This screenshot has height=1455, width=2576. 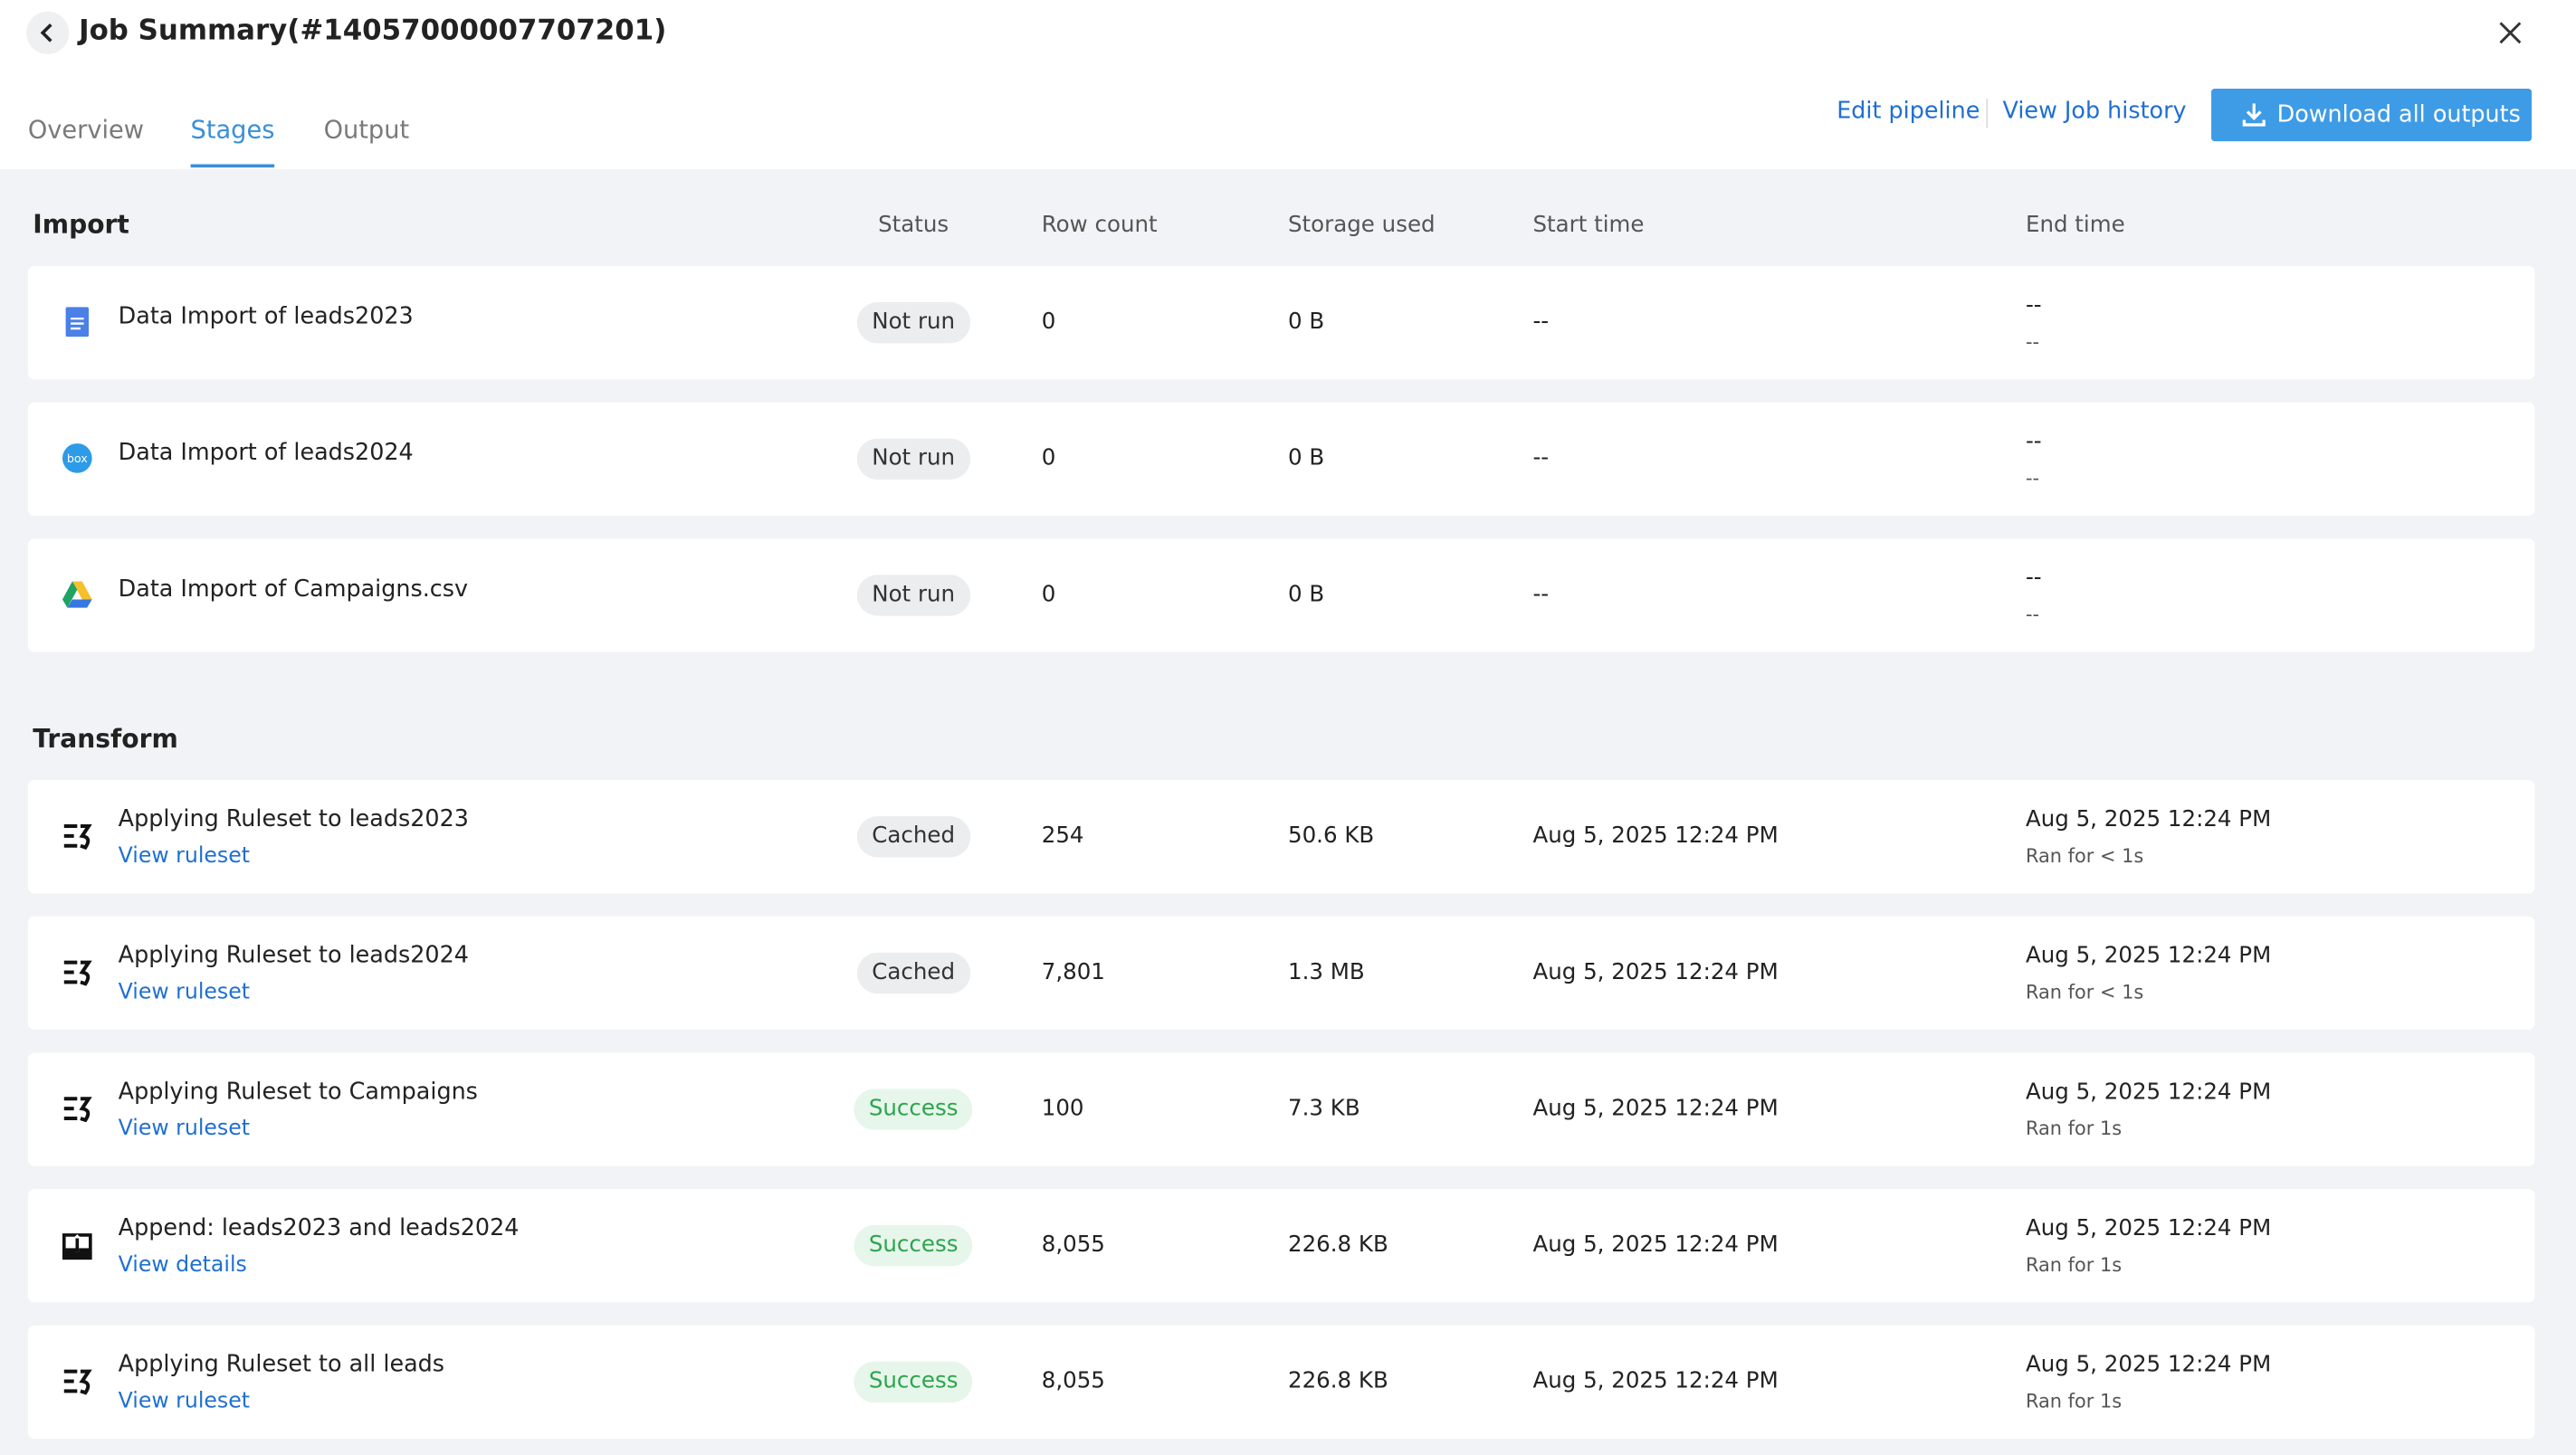 What do you see at coordinates (914, 225) in the screenshot?
I see `column-header: Status` at bounding box center [914, 225].